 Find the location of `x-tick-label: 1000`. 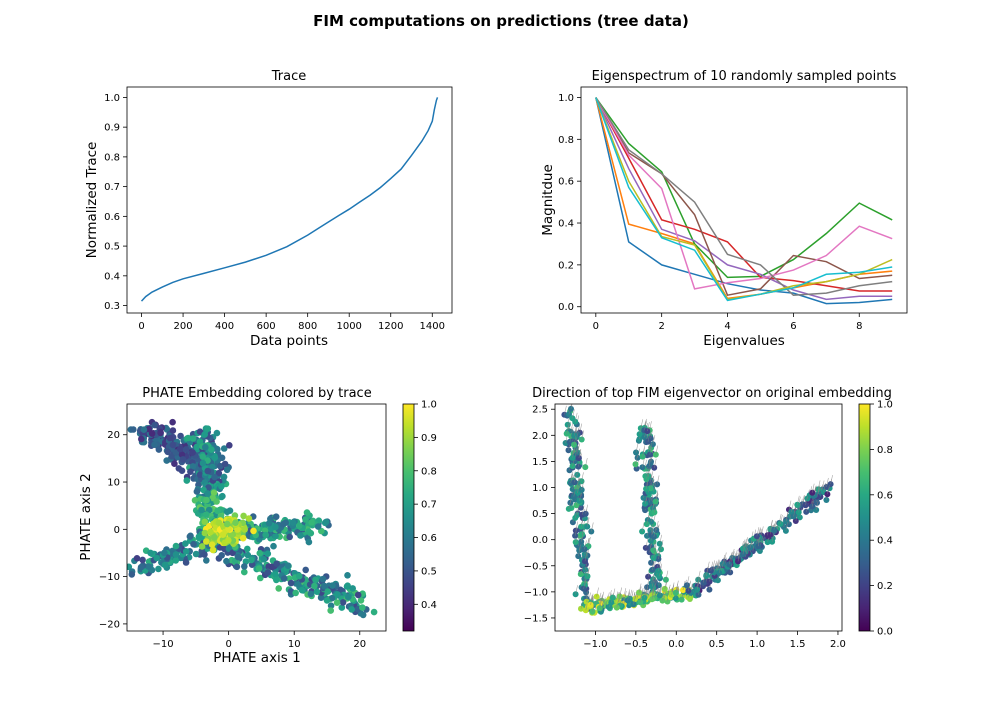

x-tick-label: 1000 is located at coordinates (348, 326).